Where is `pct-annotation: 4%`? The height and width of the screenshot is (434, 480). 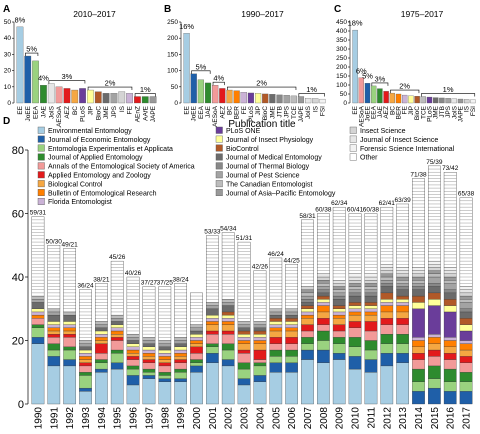 pct-annotation: 4% is located at coordinates (218, 78).